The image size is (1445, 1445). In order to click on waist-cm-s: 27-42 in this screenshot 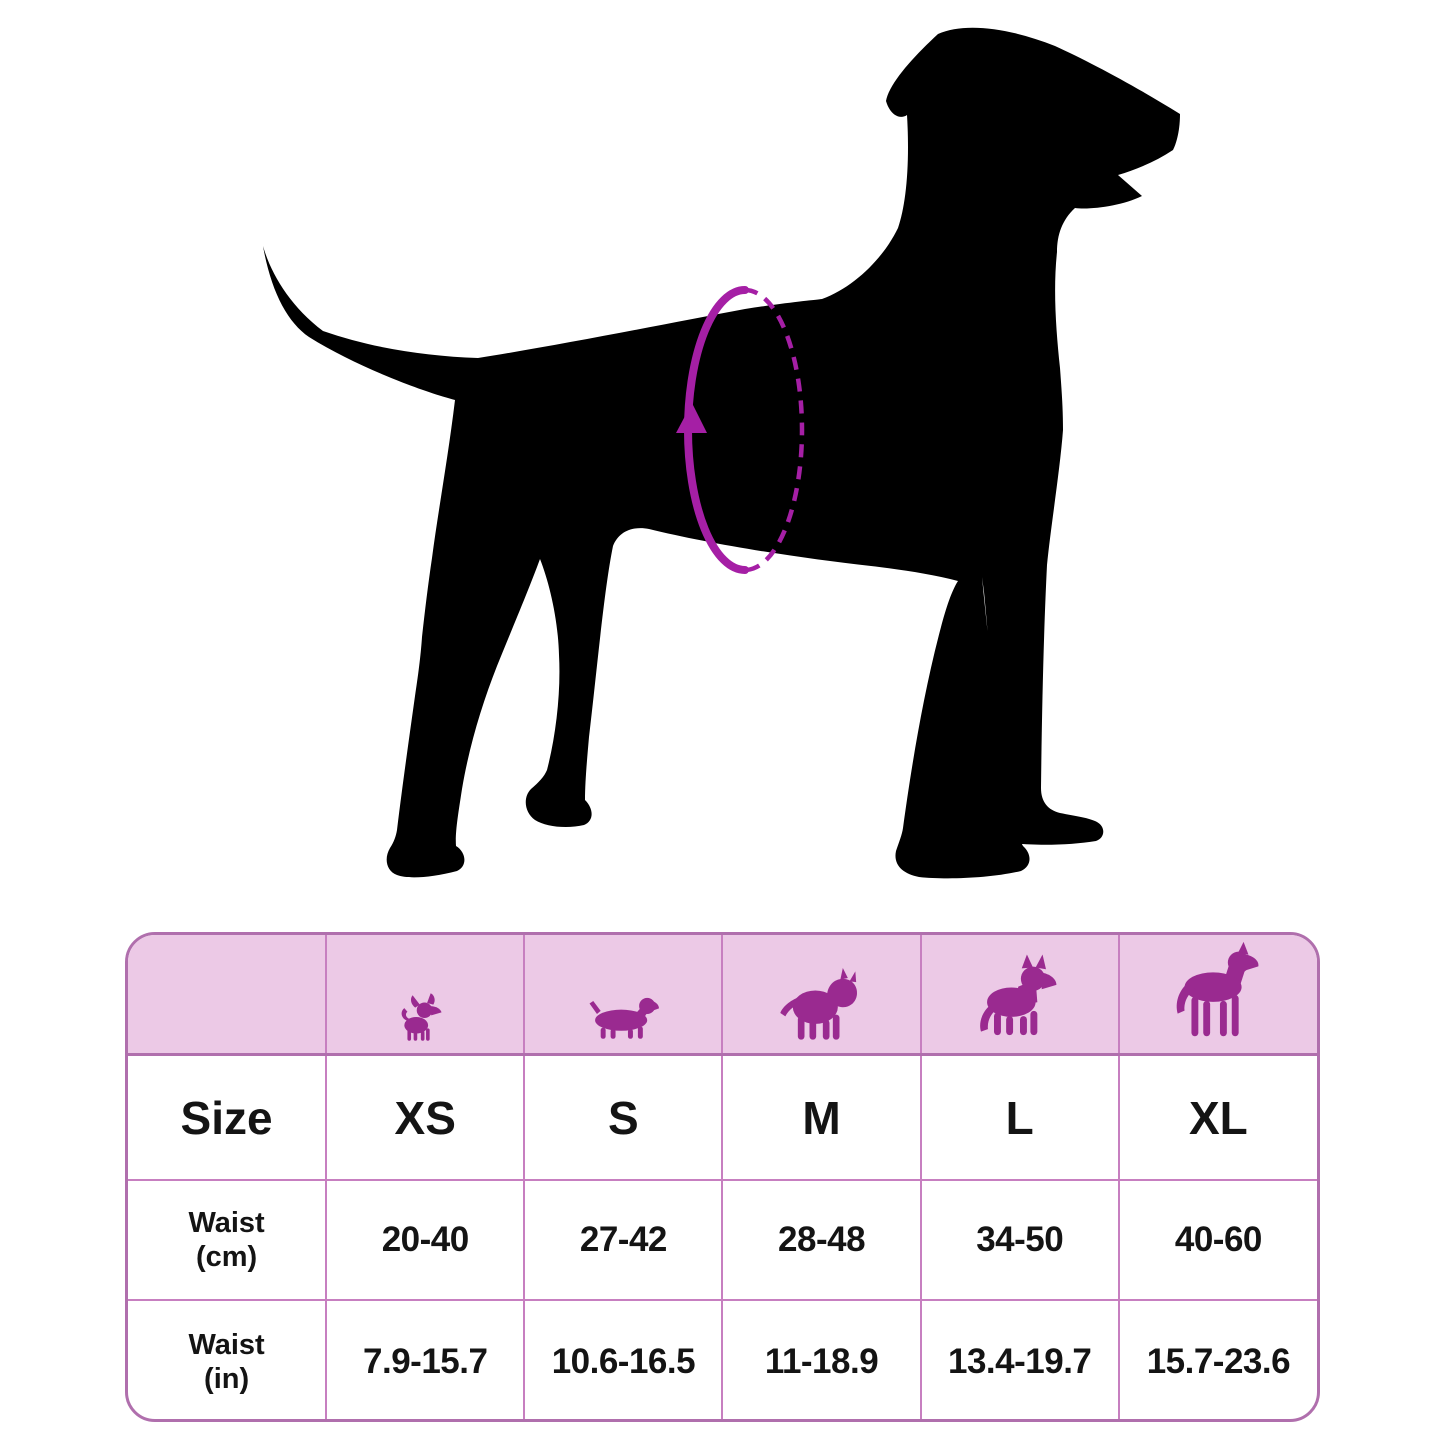, I will do `click(623, 1240)`.